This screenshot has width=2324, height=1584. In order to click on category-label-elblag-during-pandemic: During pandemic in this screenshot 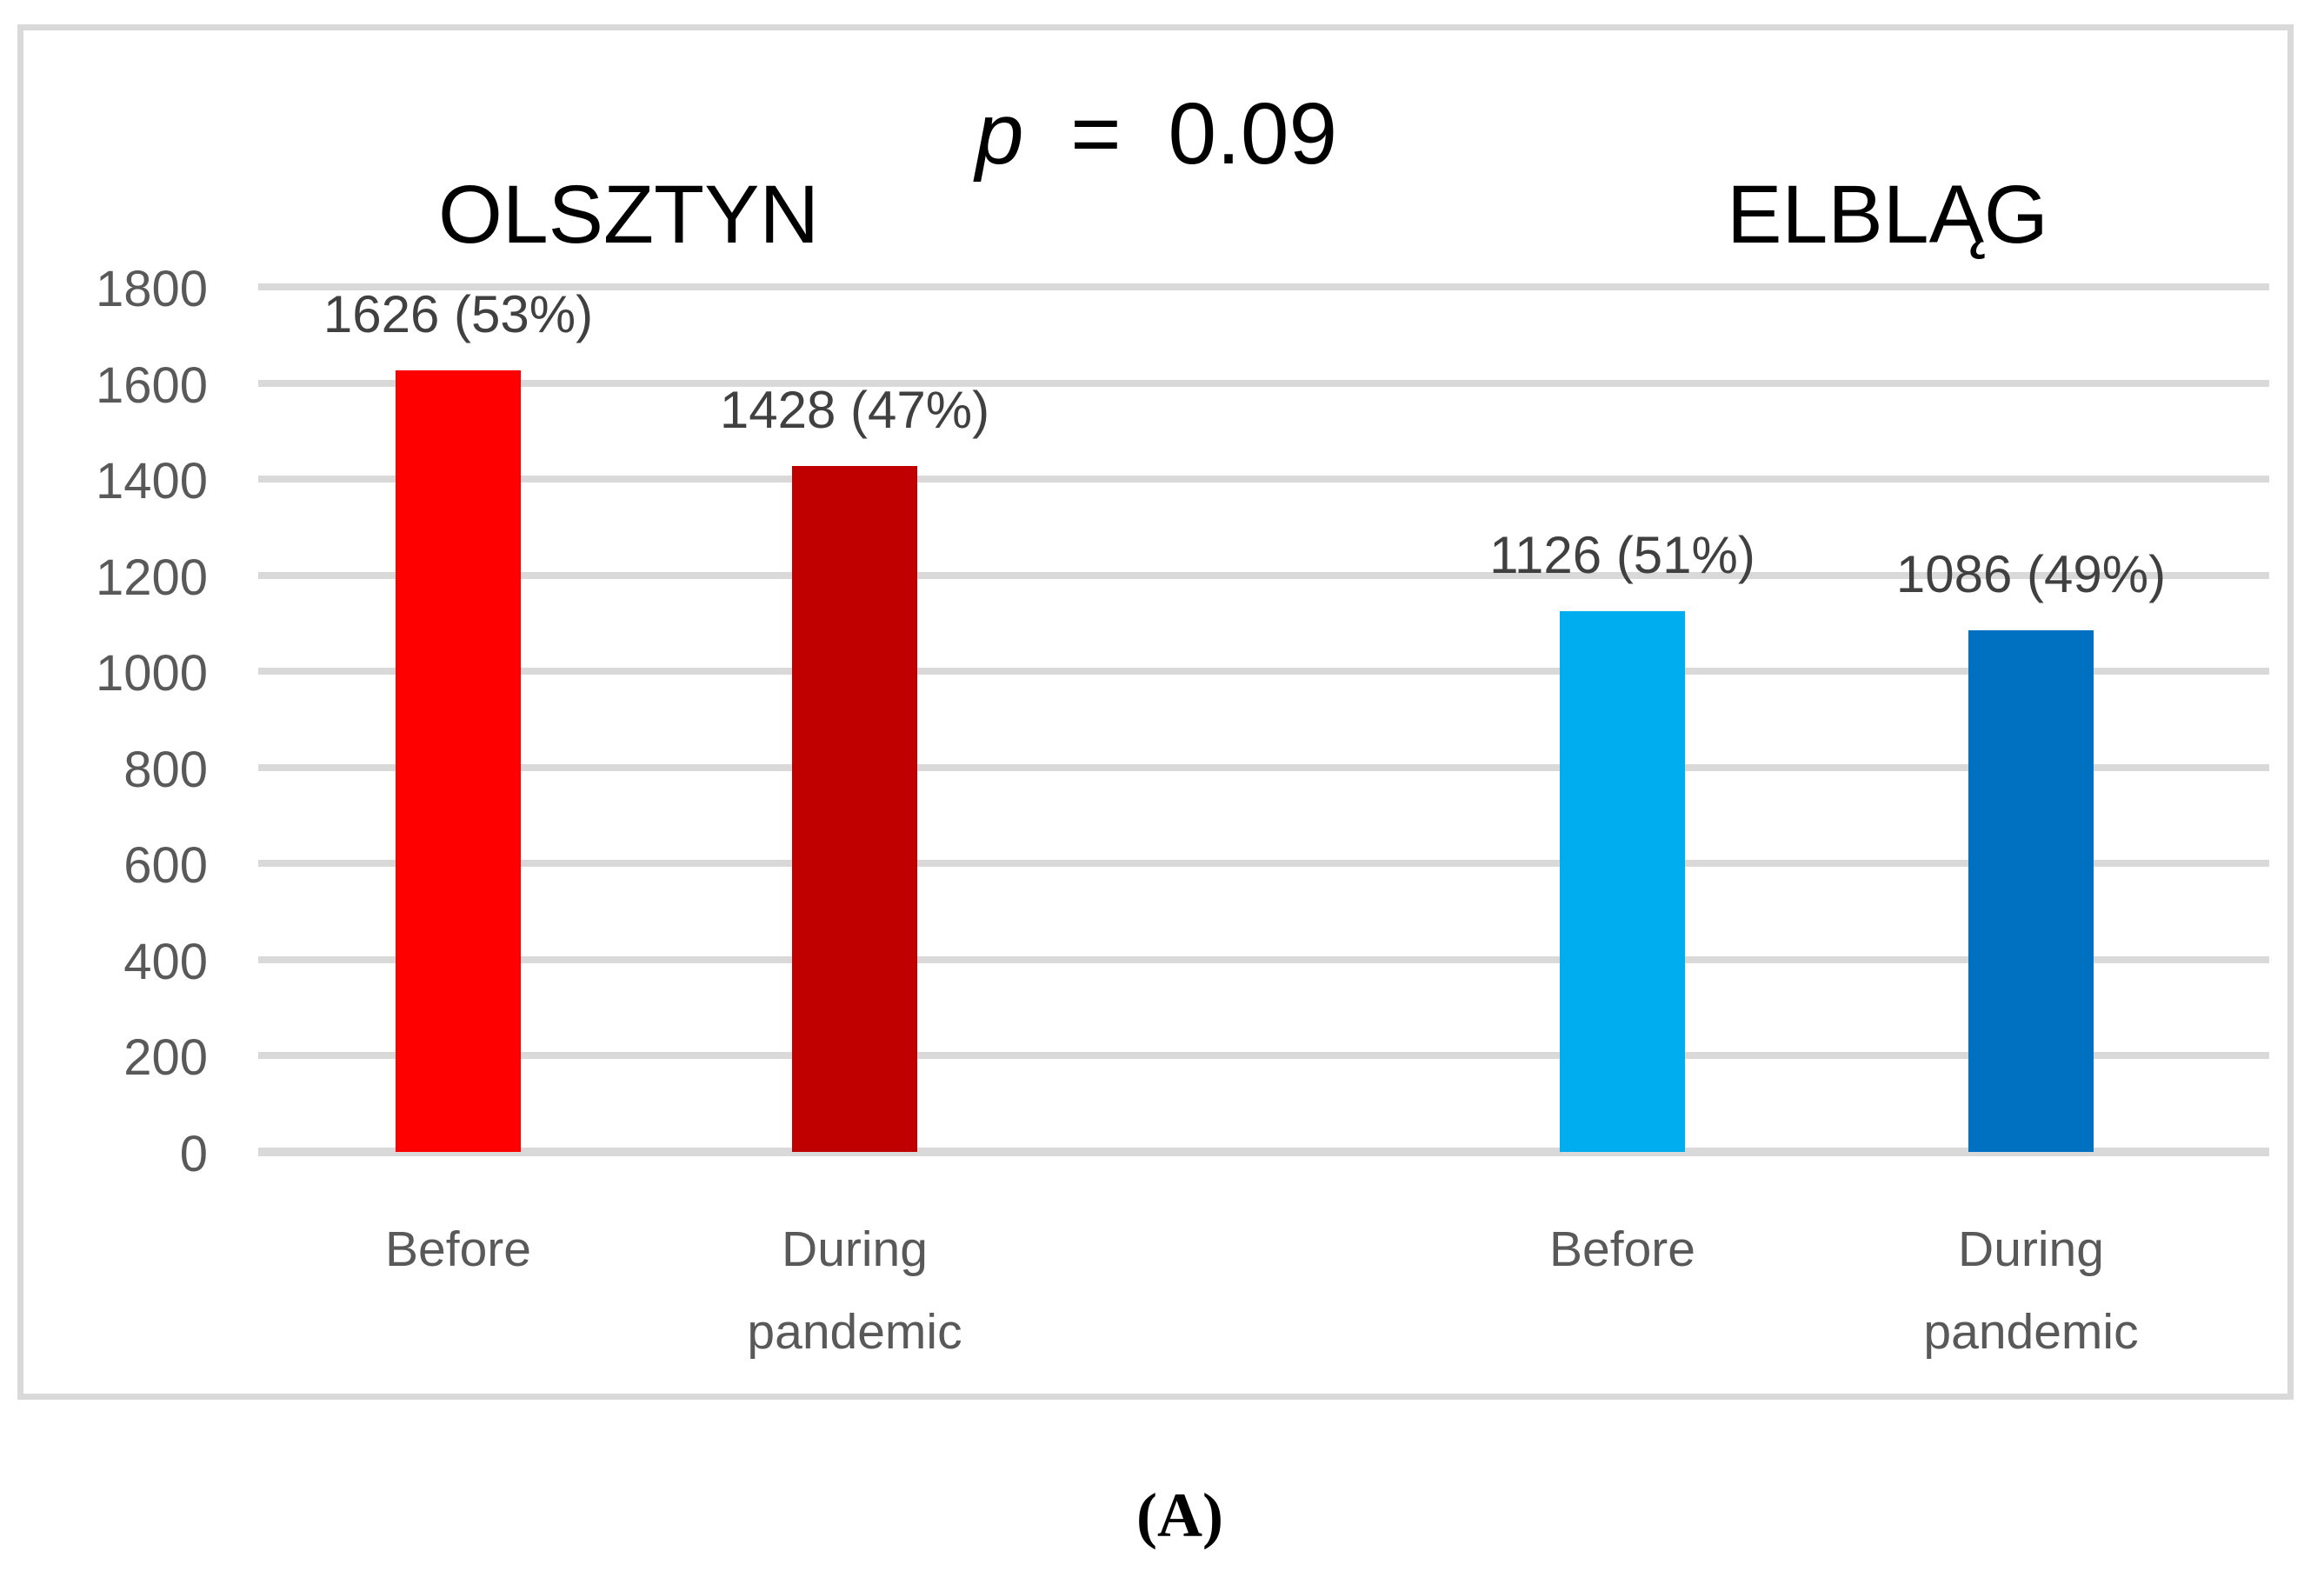, I will do `click(2031, 1290)`.